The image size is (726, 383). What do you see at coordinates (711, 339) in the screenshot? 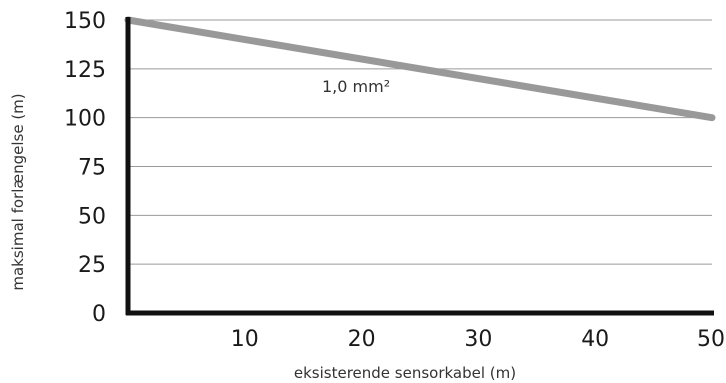
I see `x-tick-label-50: 50` at bounding box center [711, 339].